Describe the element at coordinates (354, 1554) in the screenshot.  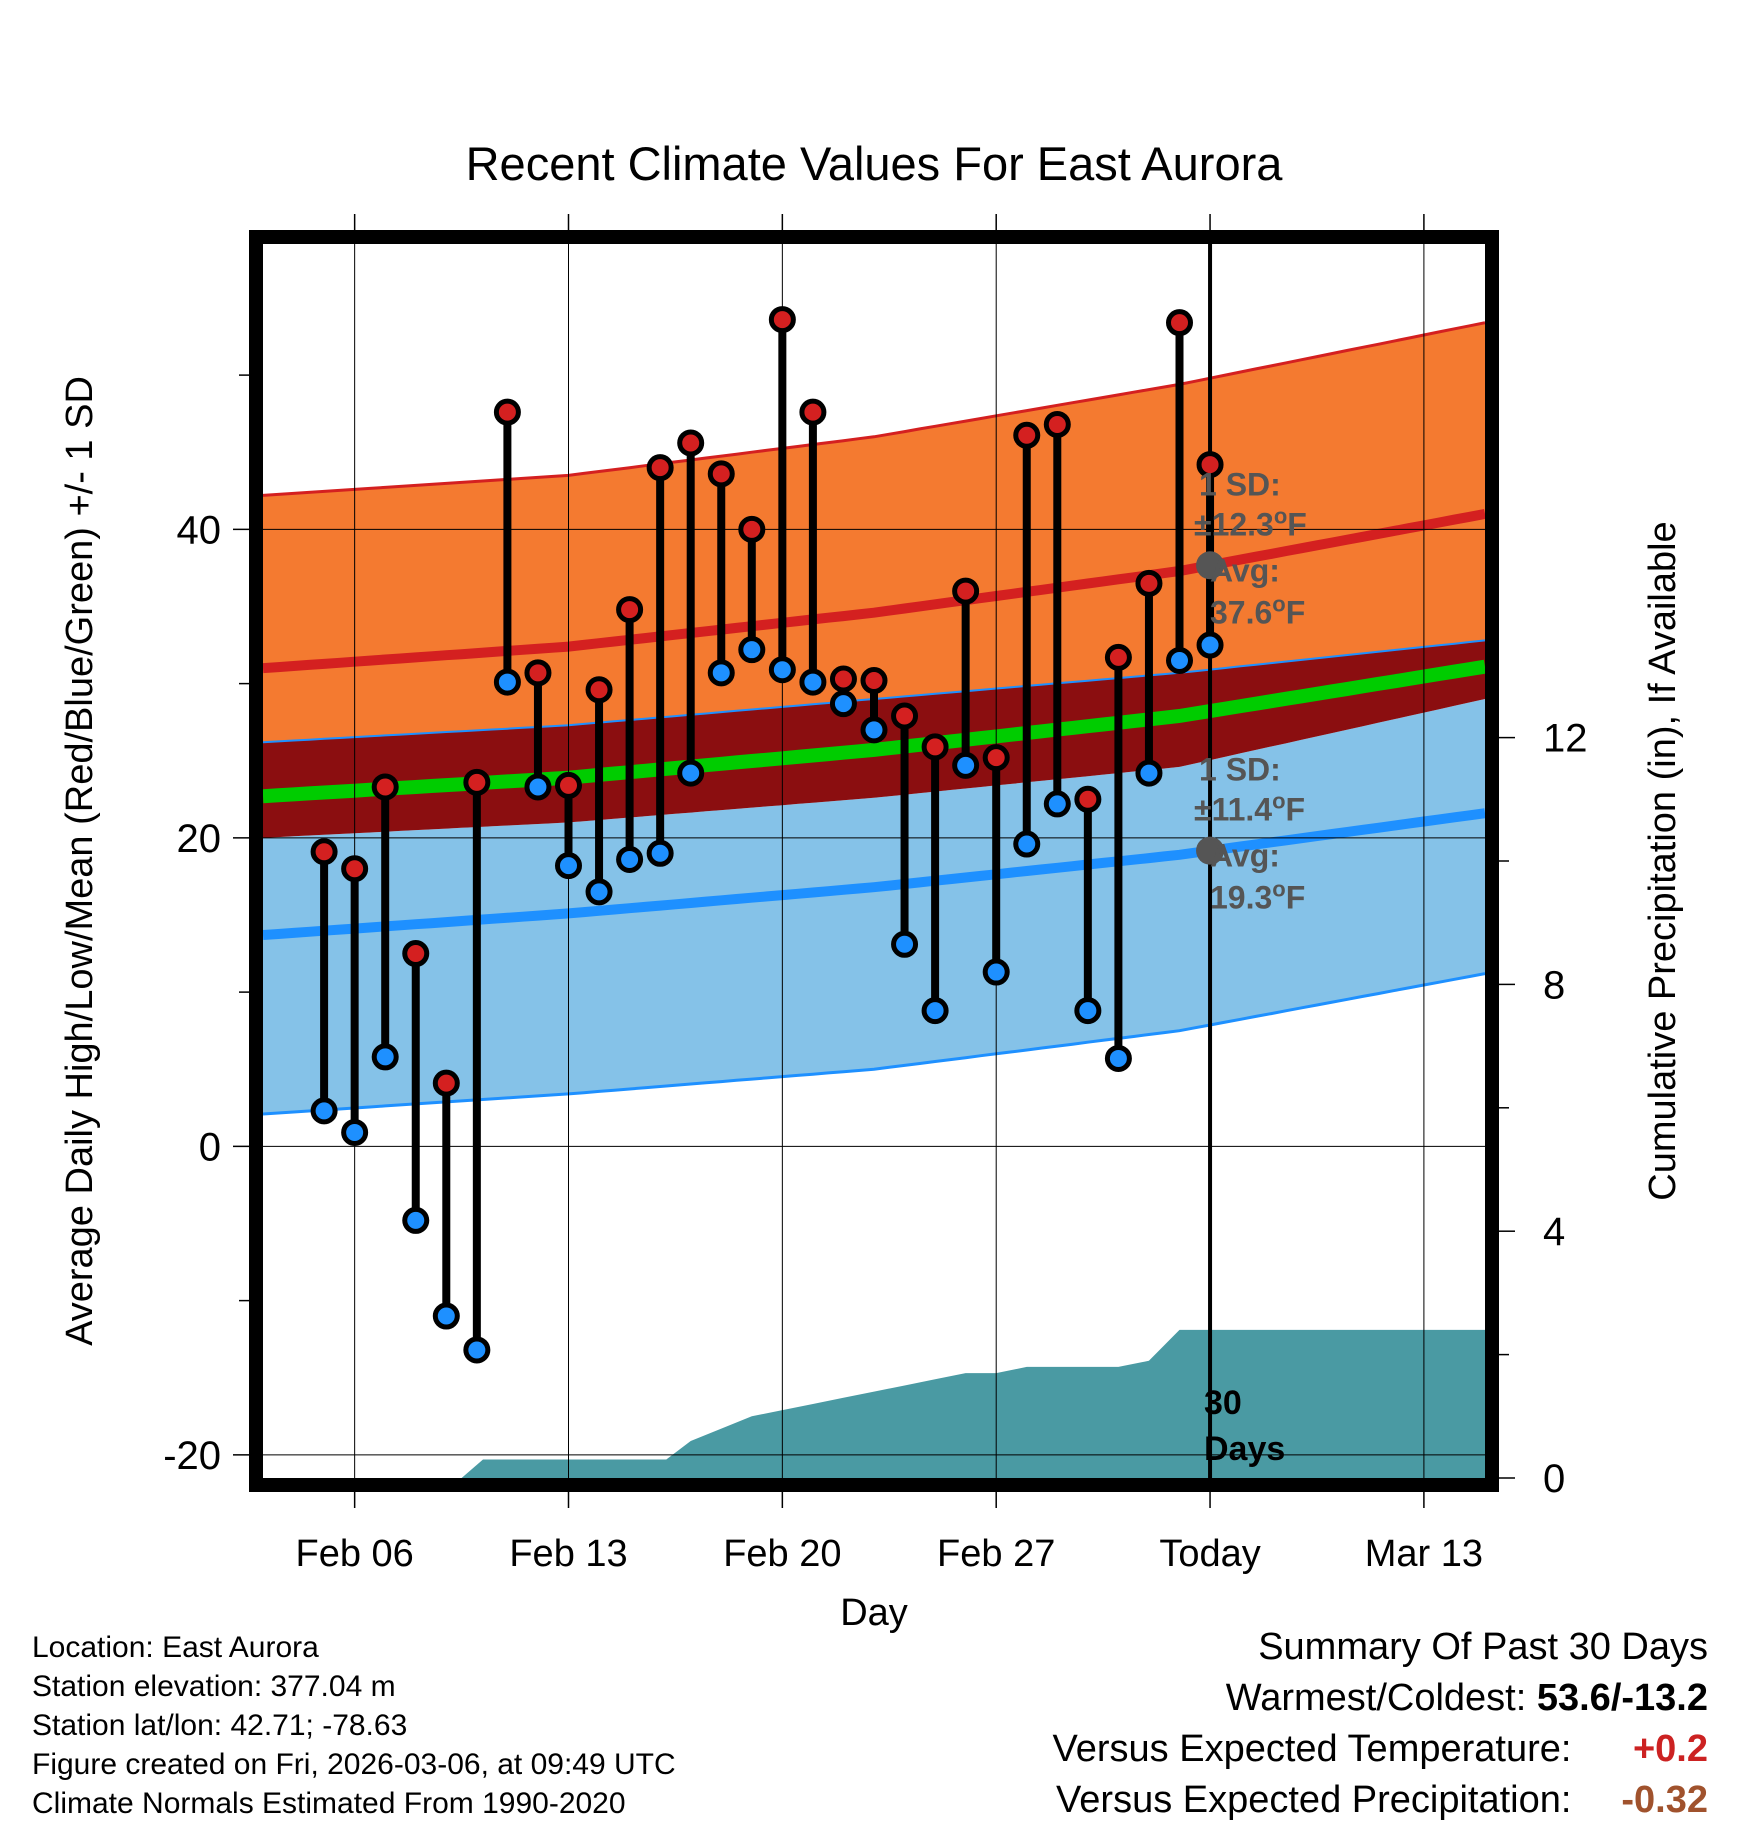
I see `x-tick-label: Feb 06` at that location.